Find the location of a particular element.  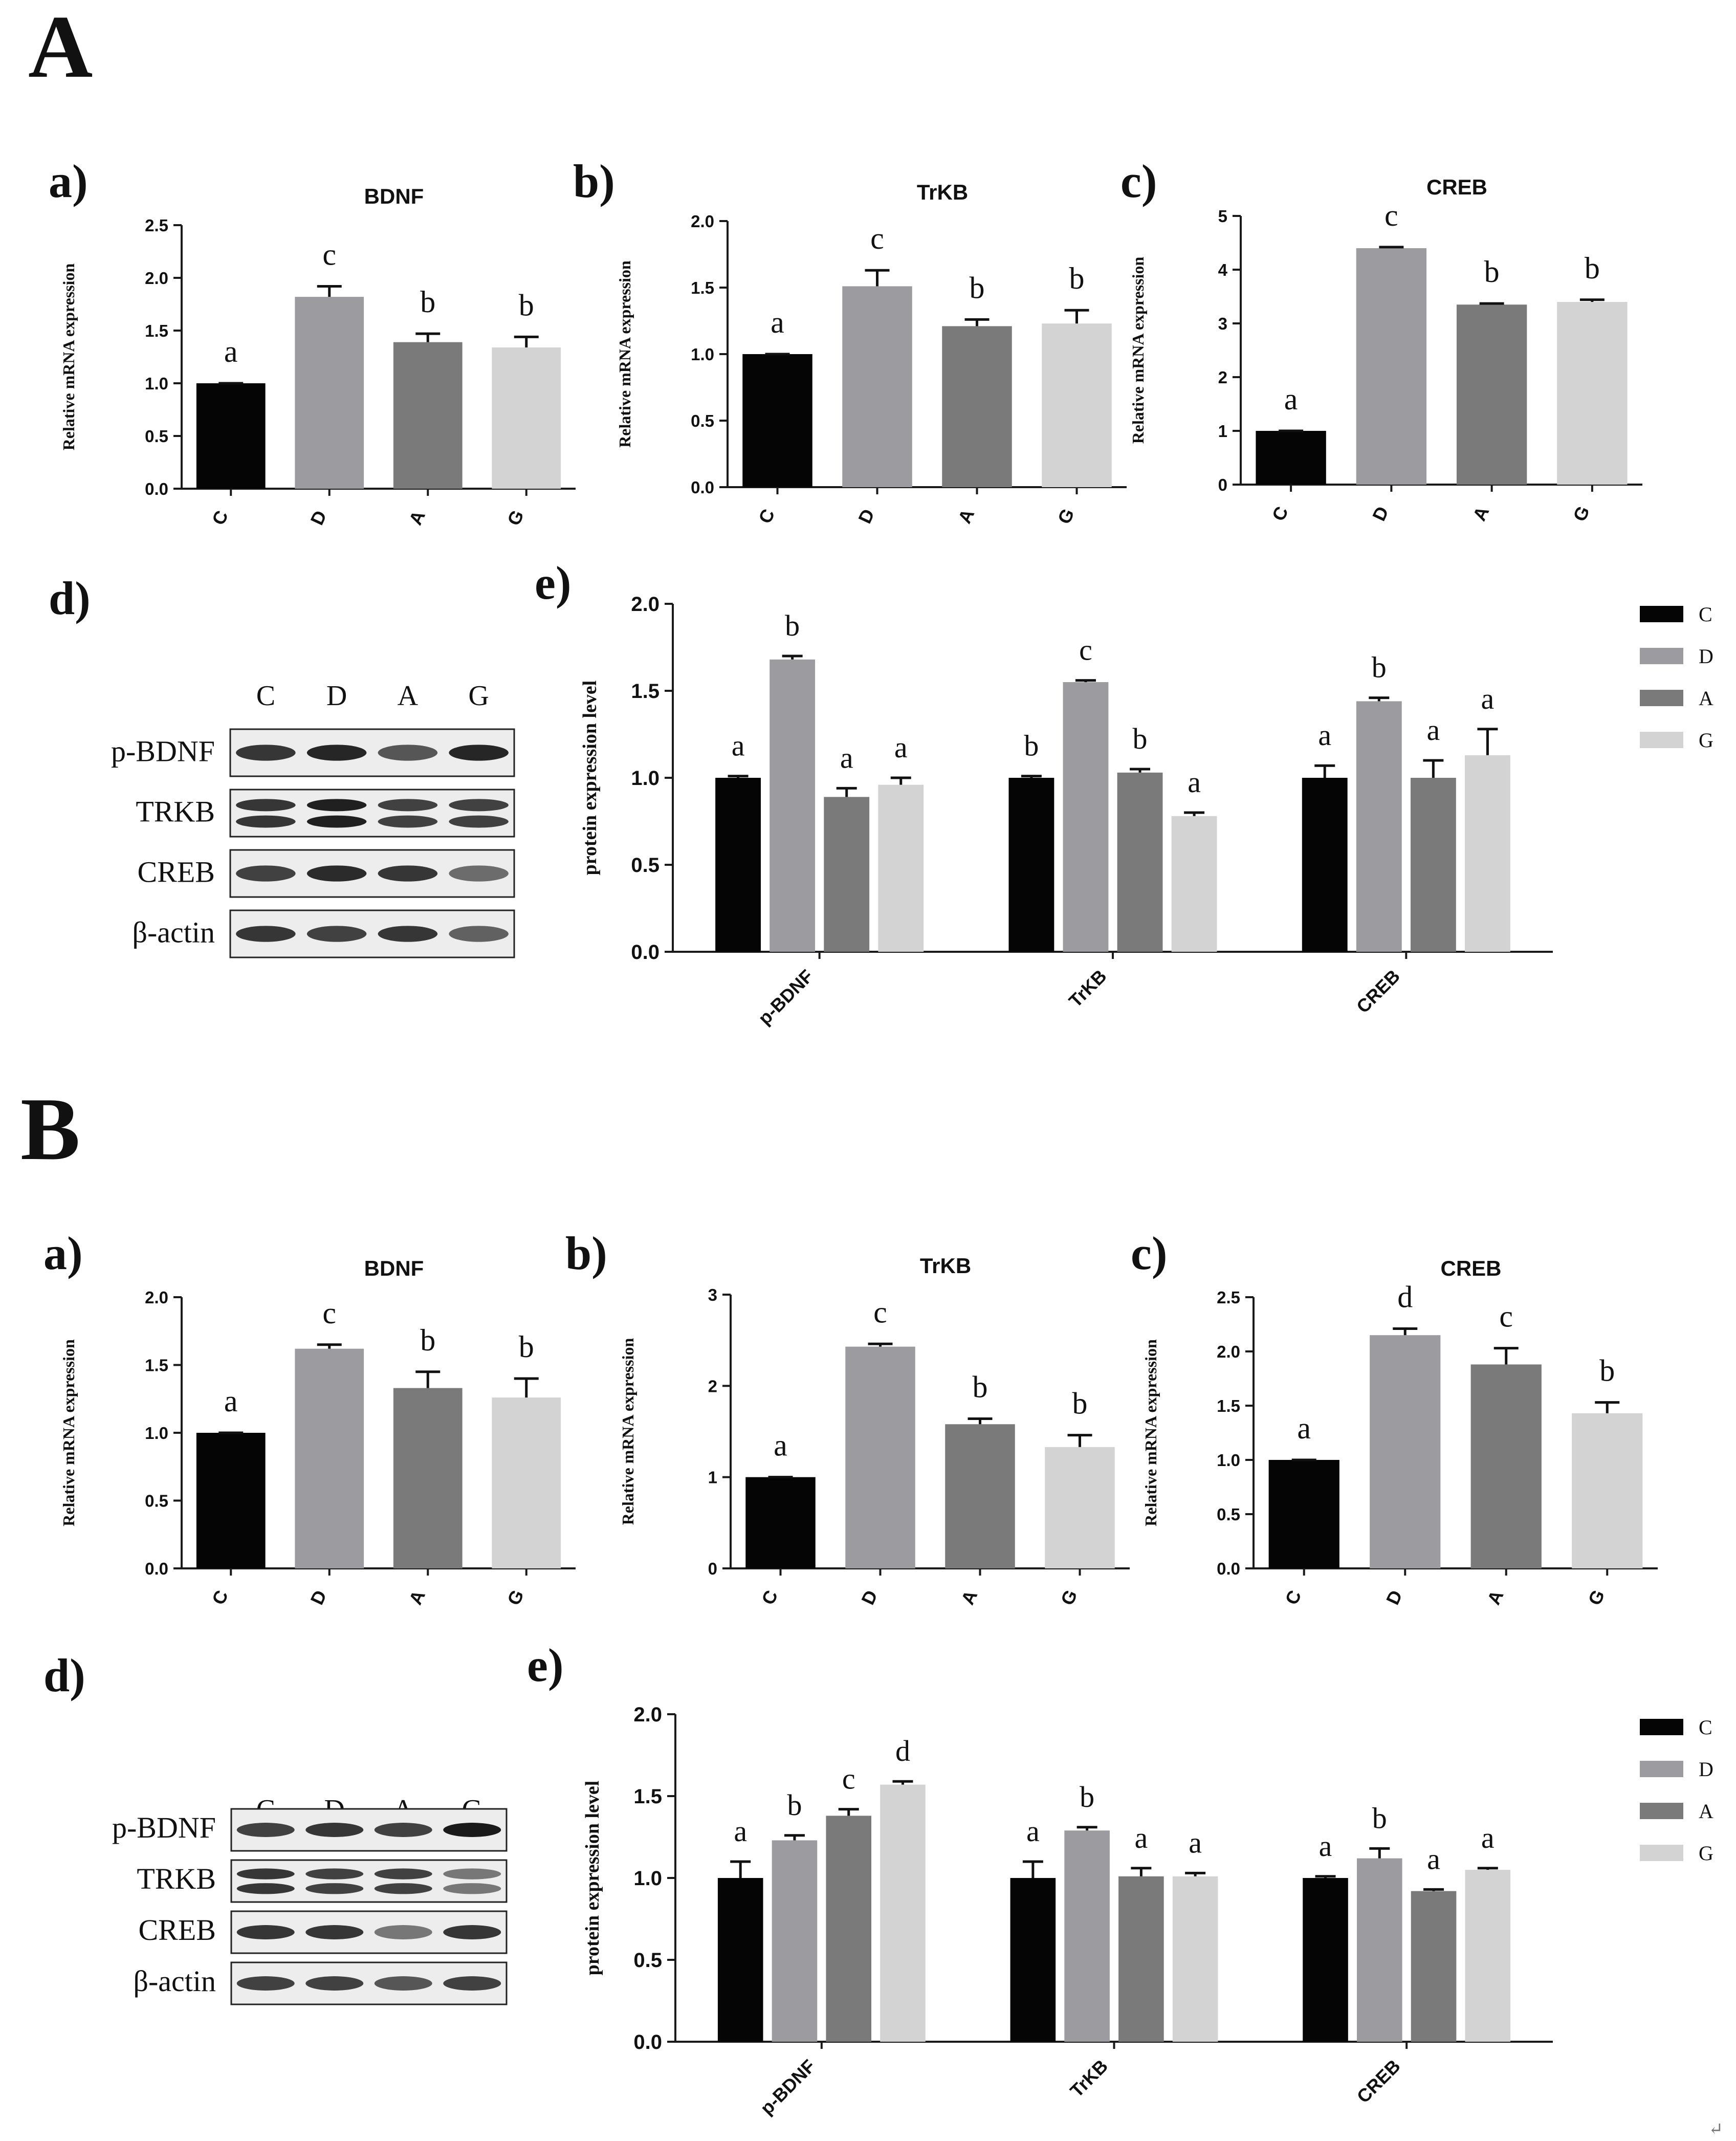

y-tick-label: 2 is located at coordinates (712, 1386).